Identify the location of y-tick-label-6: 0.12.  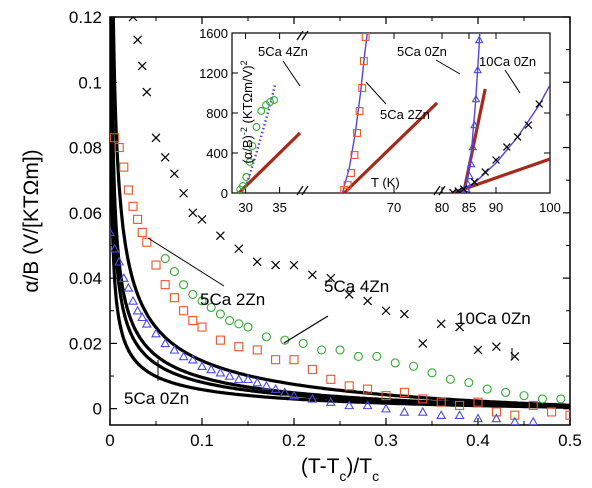
(85, 17).